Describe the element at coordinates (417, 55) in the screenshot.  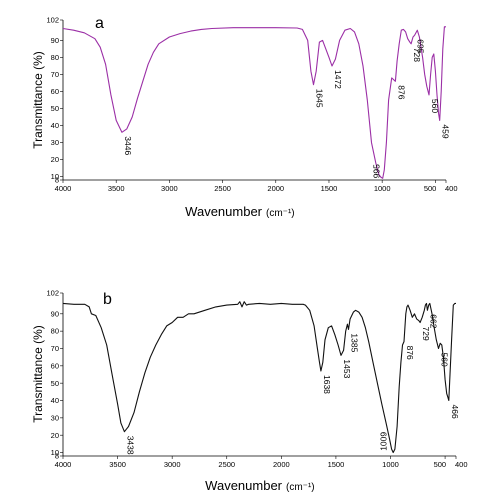
I see `peak-label: 728` at that location.